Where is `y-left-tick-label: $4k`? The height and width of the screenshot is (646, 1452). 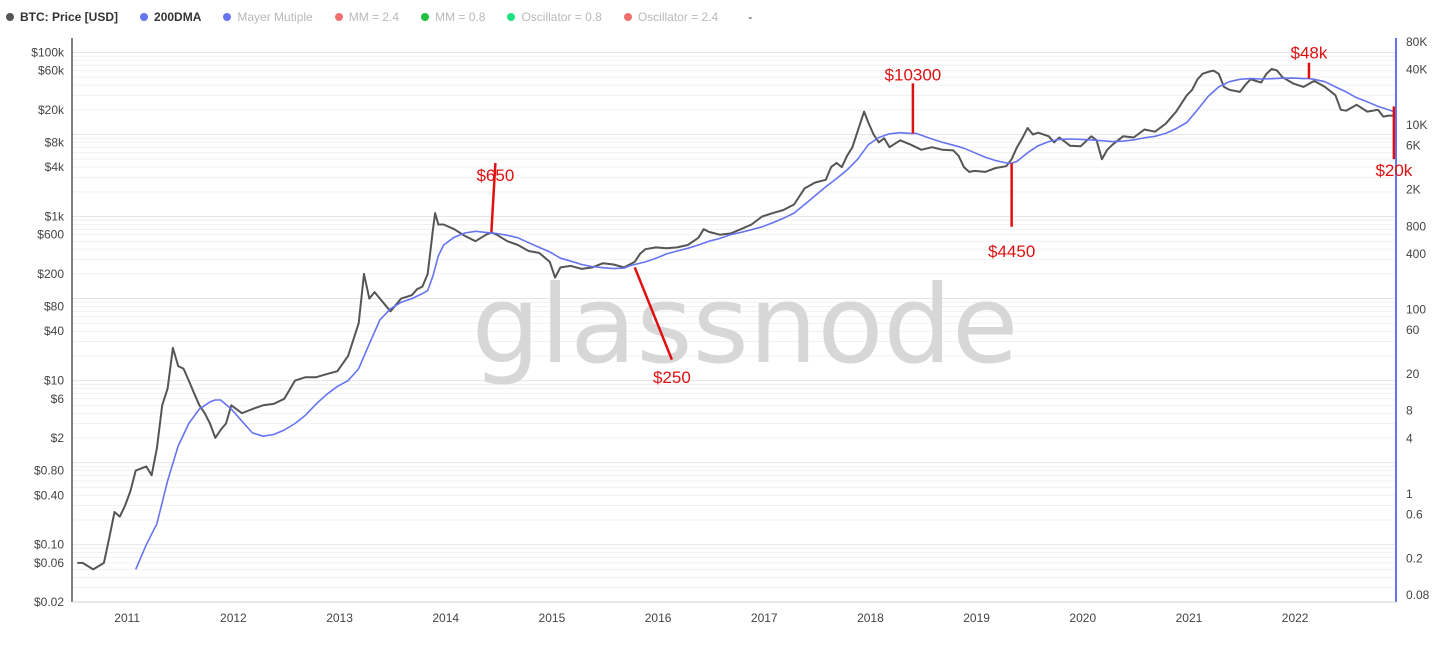 y-left-tick-label: $4k is located at coordinates (55, 167).